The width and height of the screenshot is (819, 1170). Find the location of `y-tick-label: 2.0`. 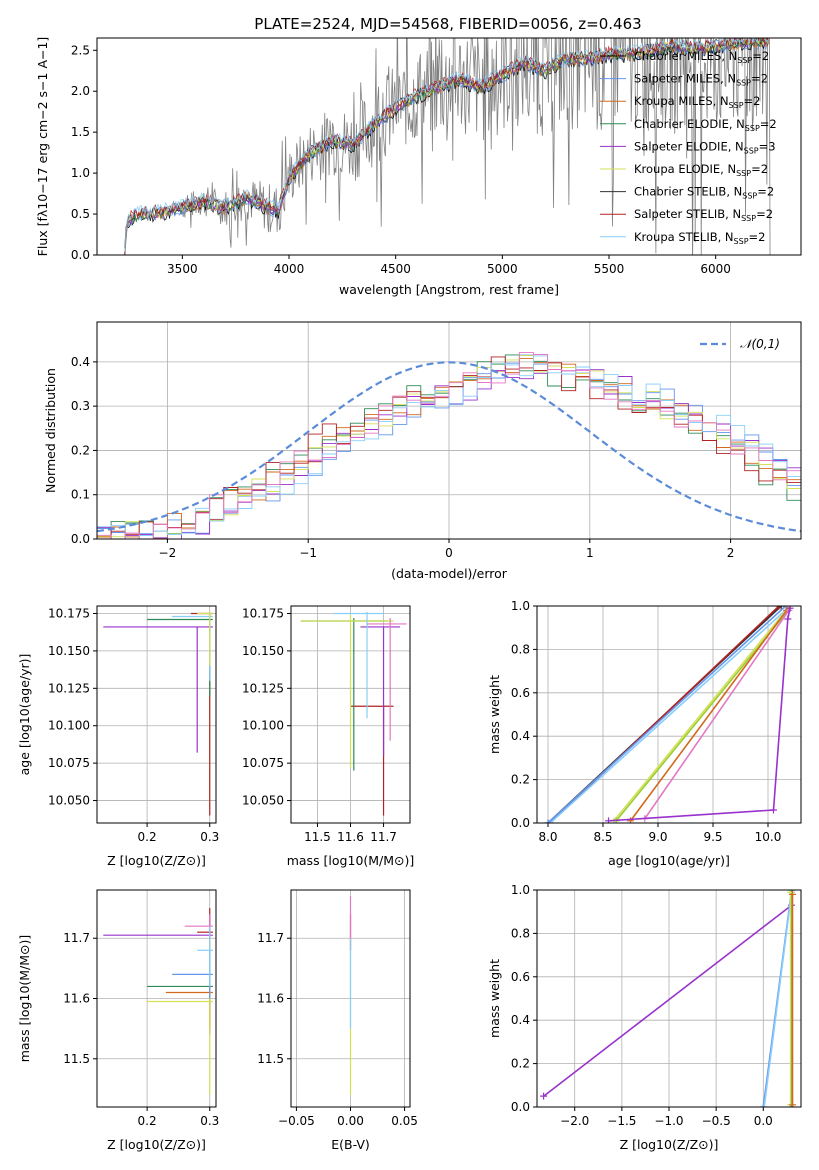

y-tick-label: 2.0 is located at coordinates (80, 91).